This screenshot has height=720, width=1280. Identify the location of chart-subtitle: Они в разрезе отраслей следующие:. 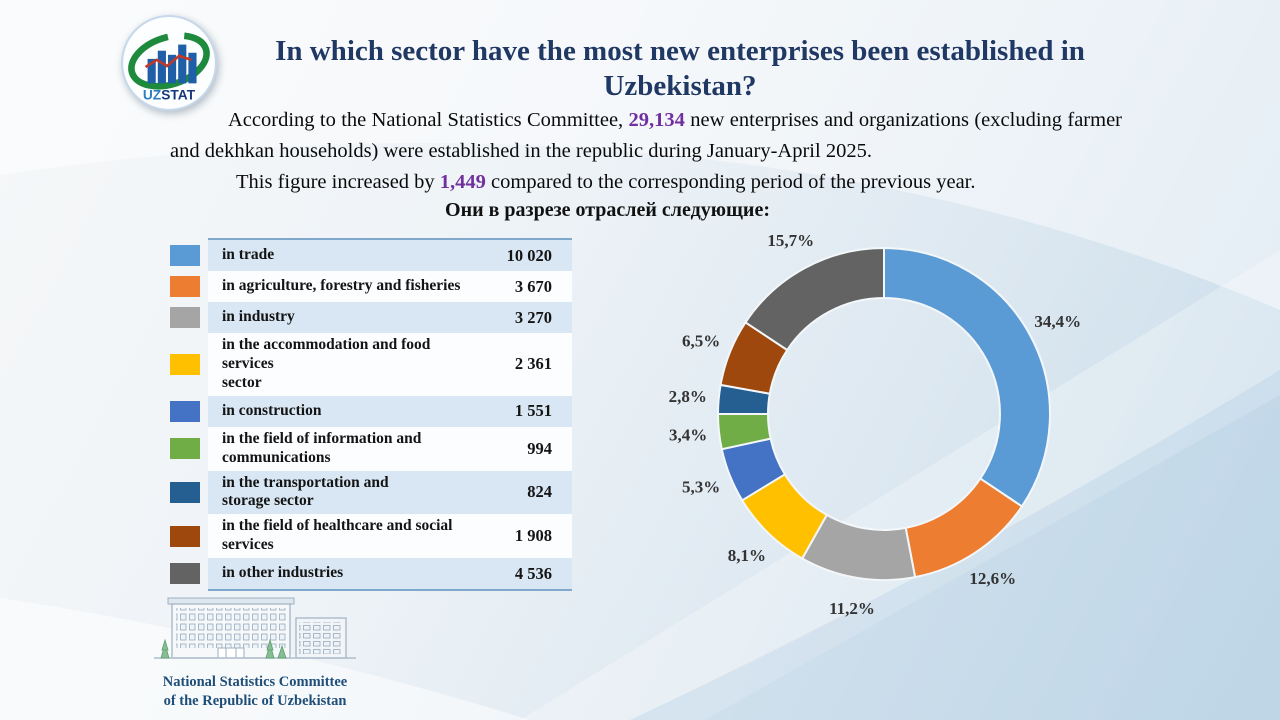
(607, 210).